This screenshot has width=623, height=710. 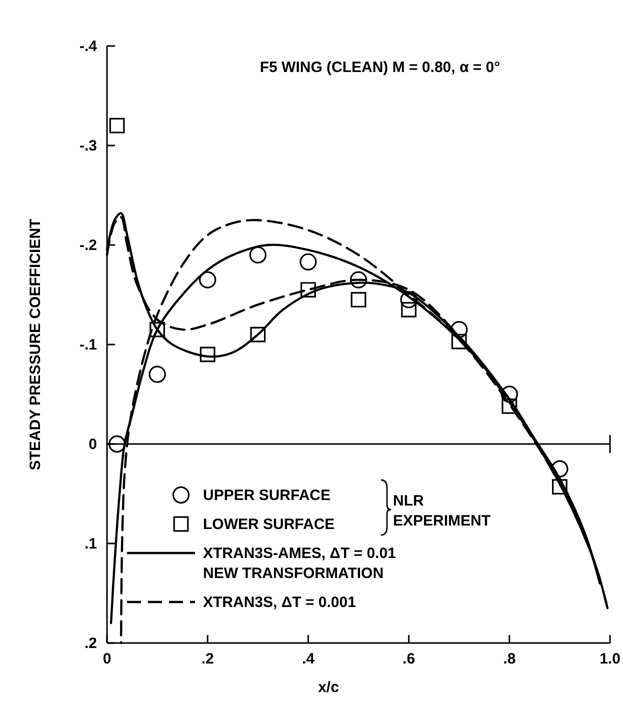 I want to click on x-tick-label: .8, so click(x=509, y=659).